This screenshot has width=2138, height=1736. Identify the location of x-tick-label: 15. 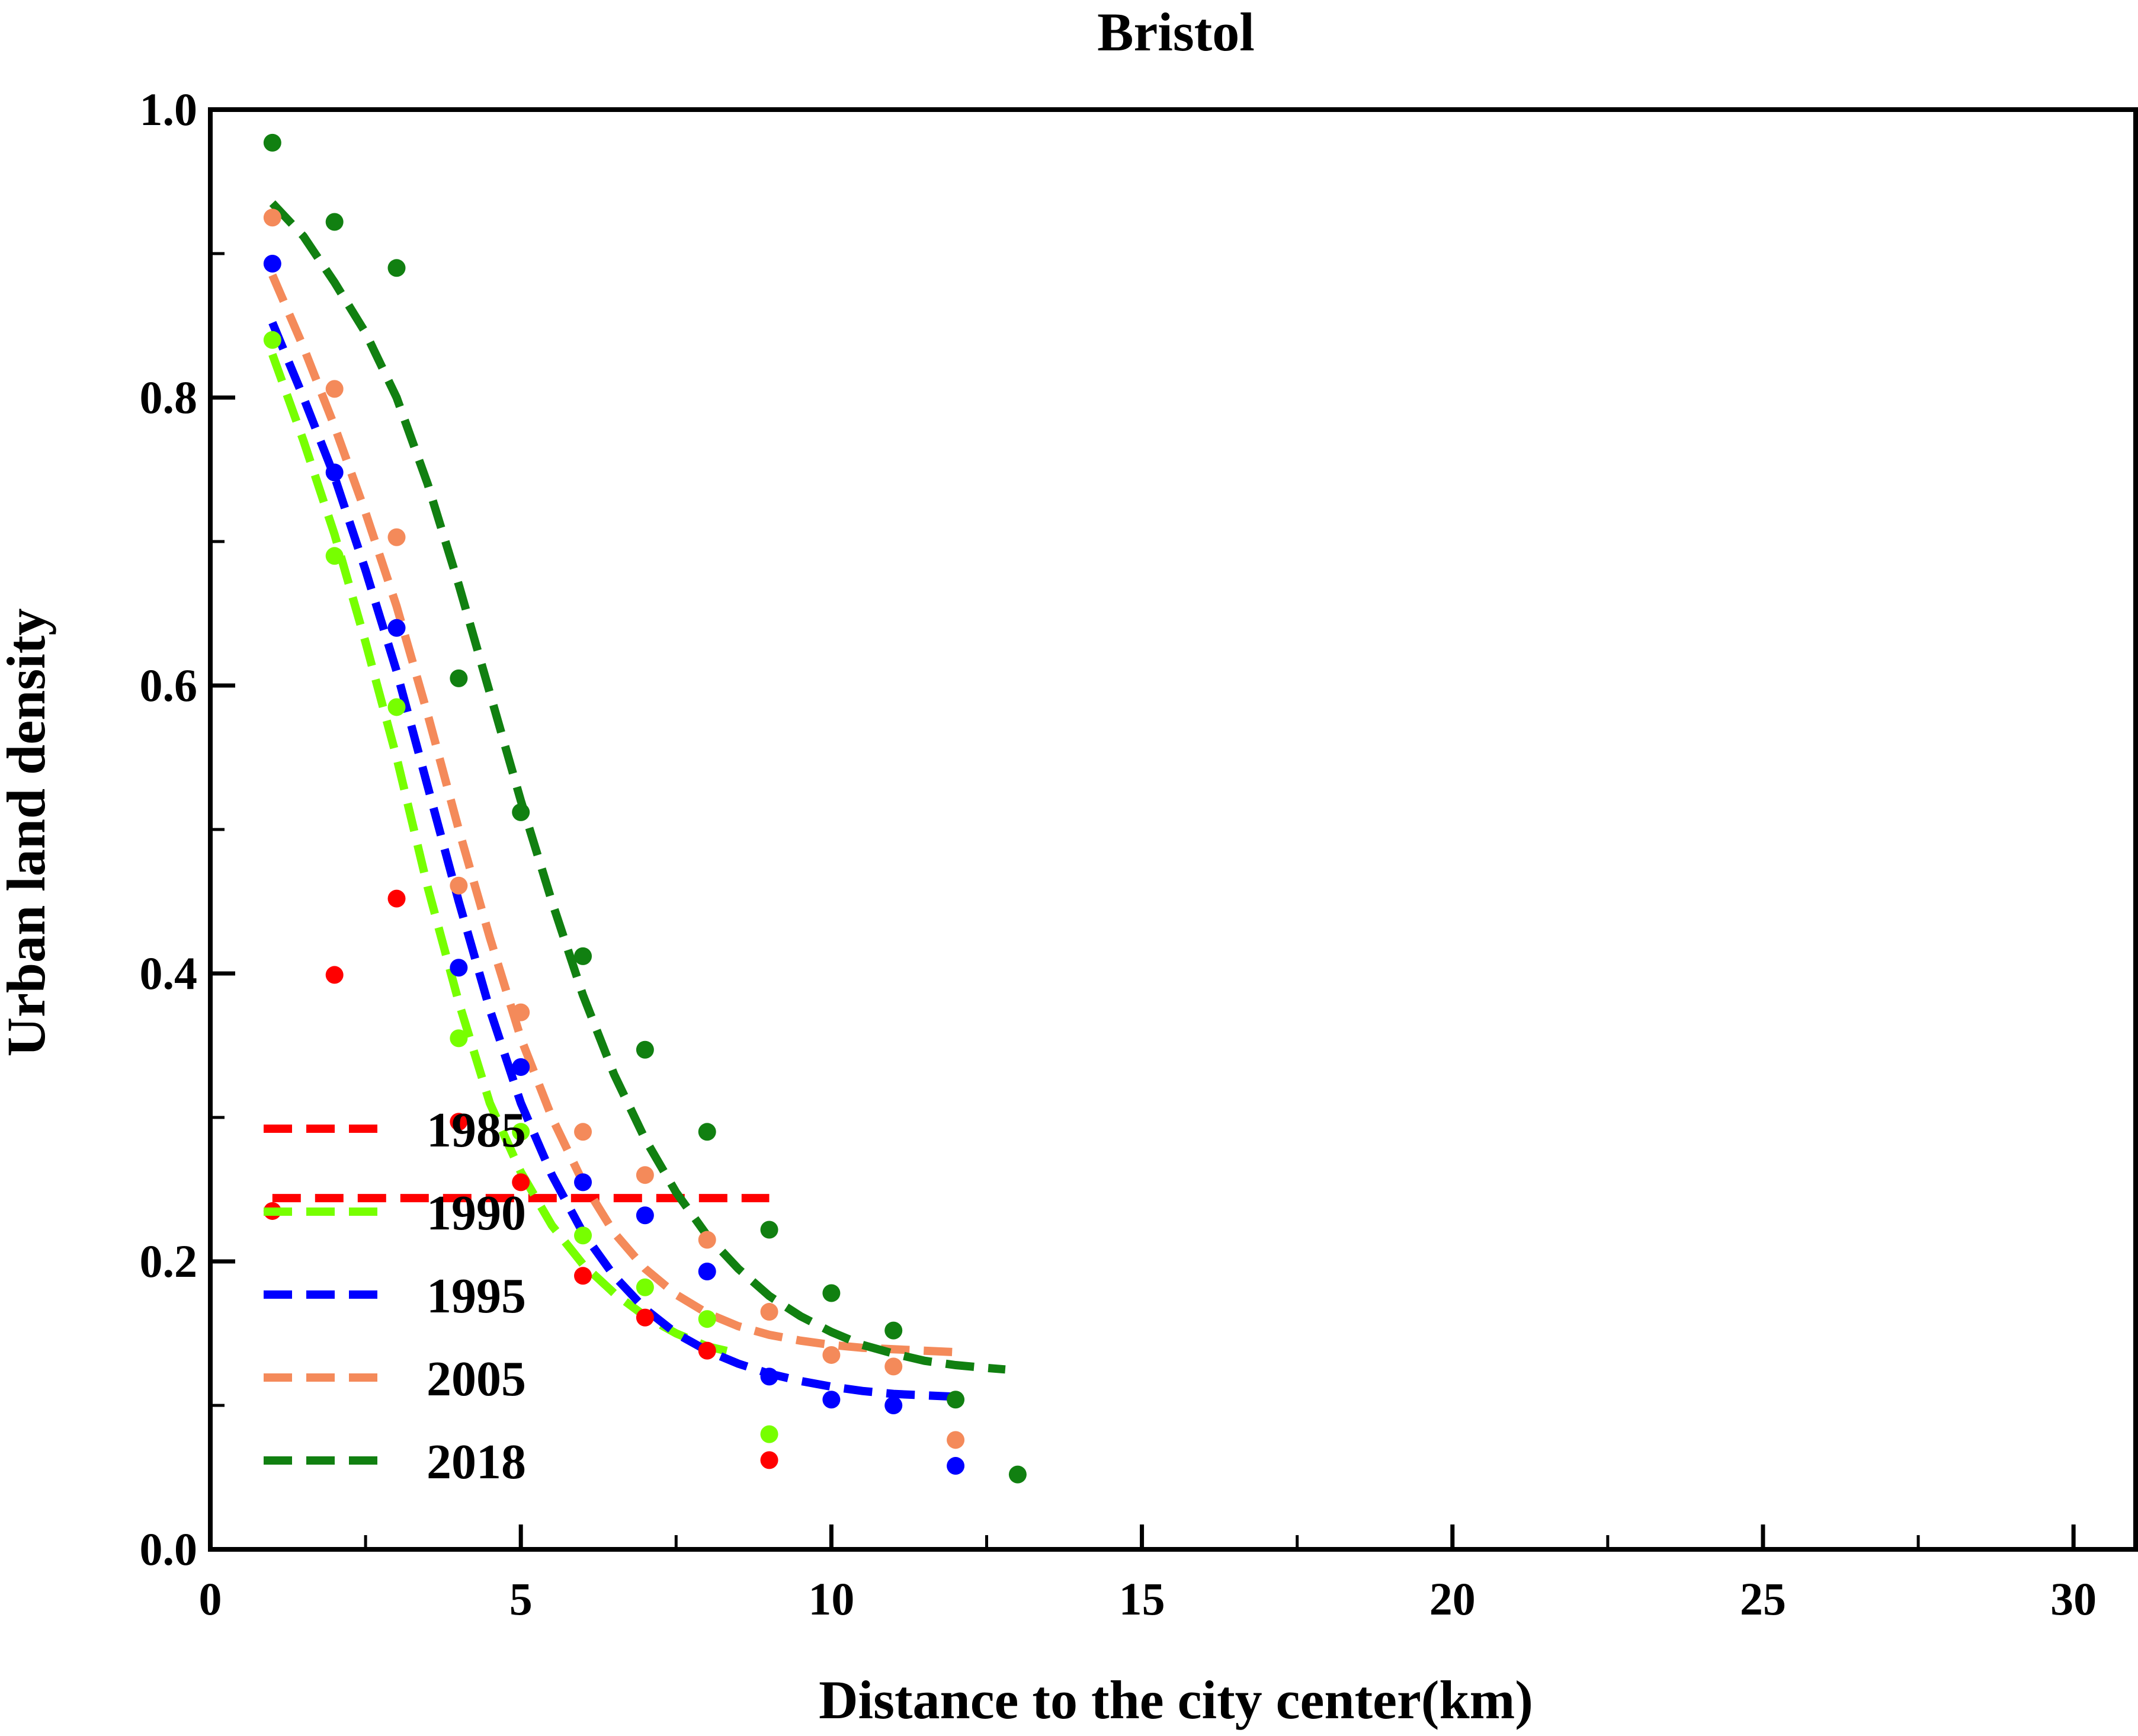
(1142, 1599).